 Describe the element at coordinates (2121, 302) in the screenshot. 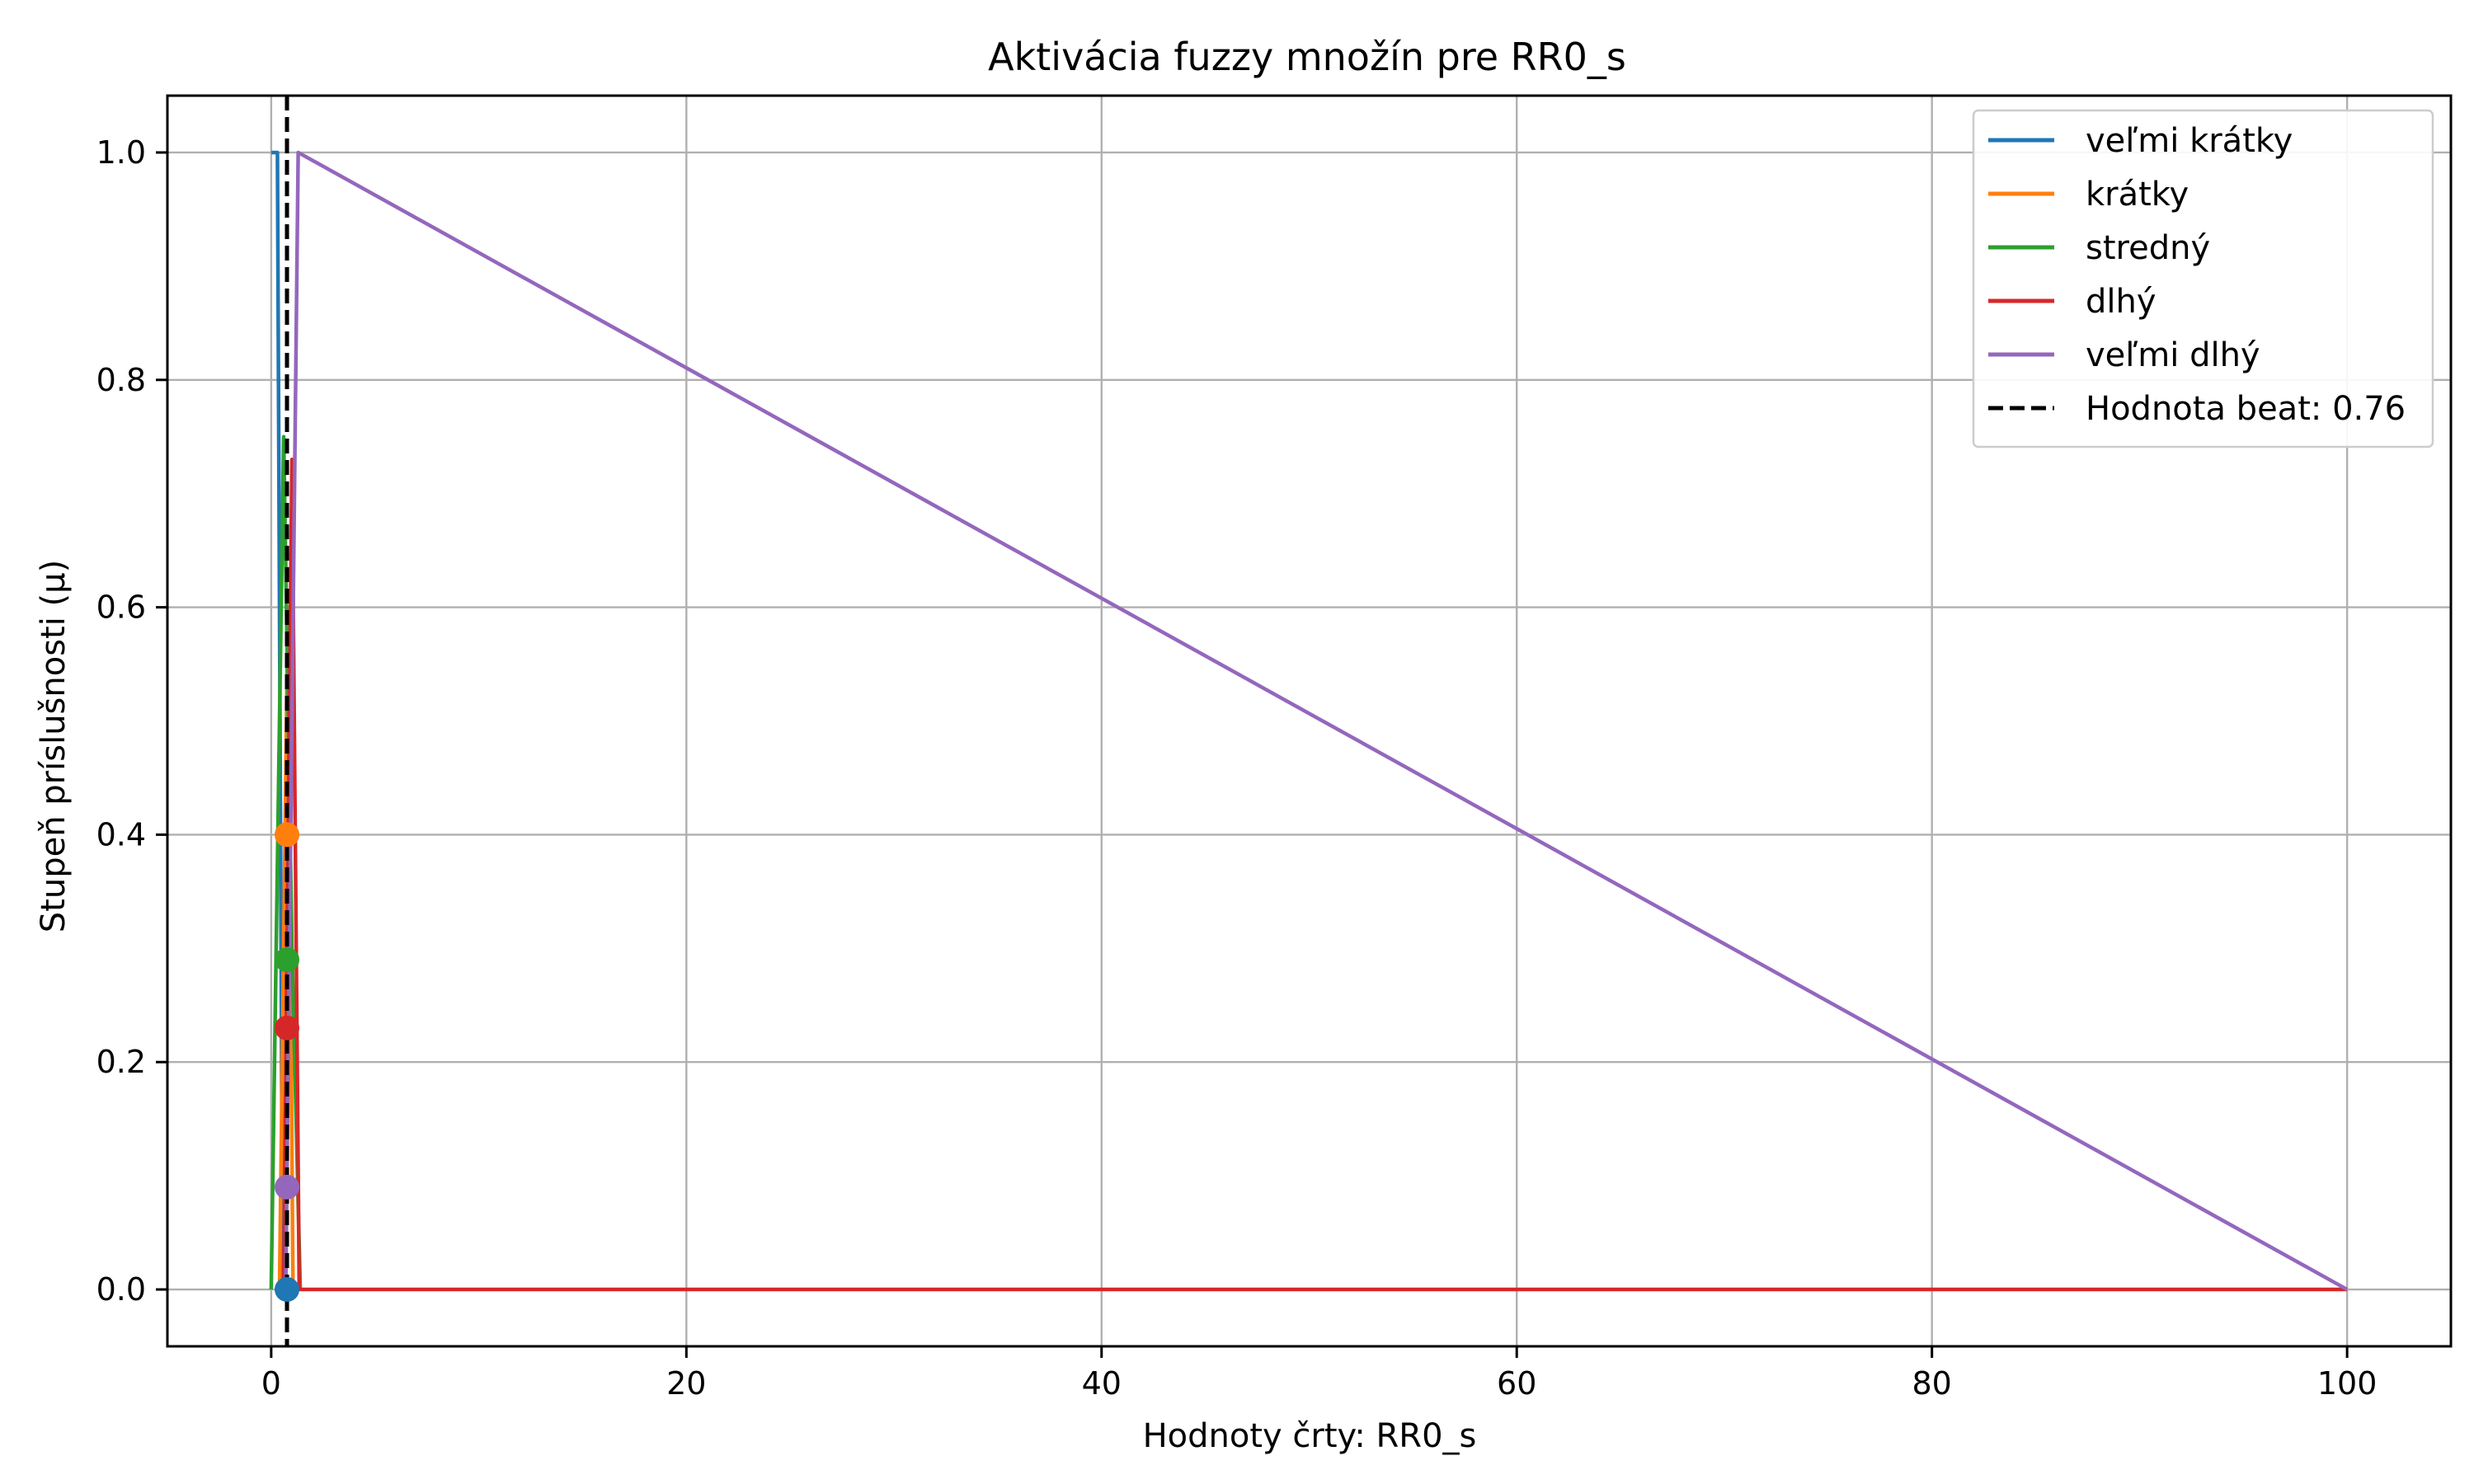

I see `legend-label: dlhý` at that location.